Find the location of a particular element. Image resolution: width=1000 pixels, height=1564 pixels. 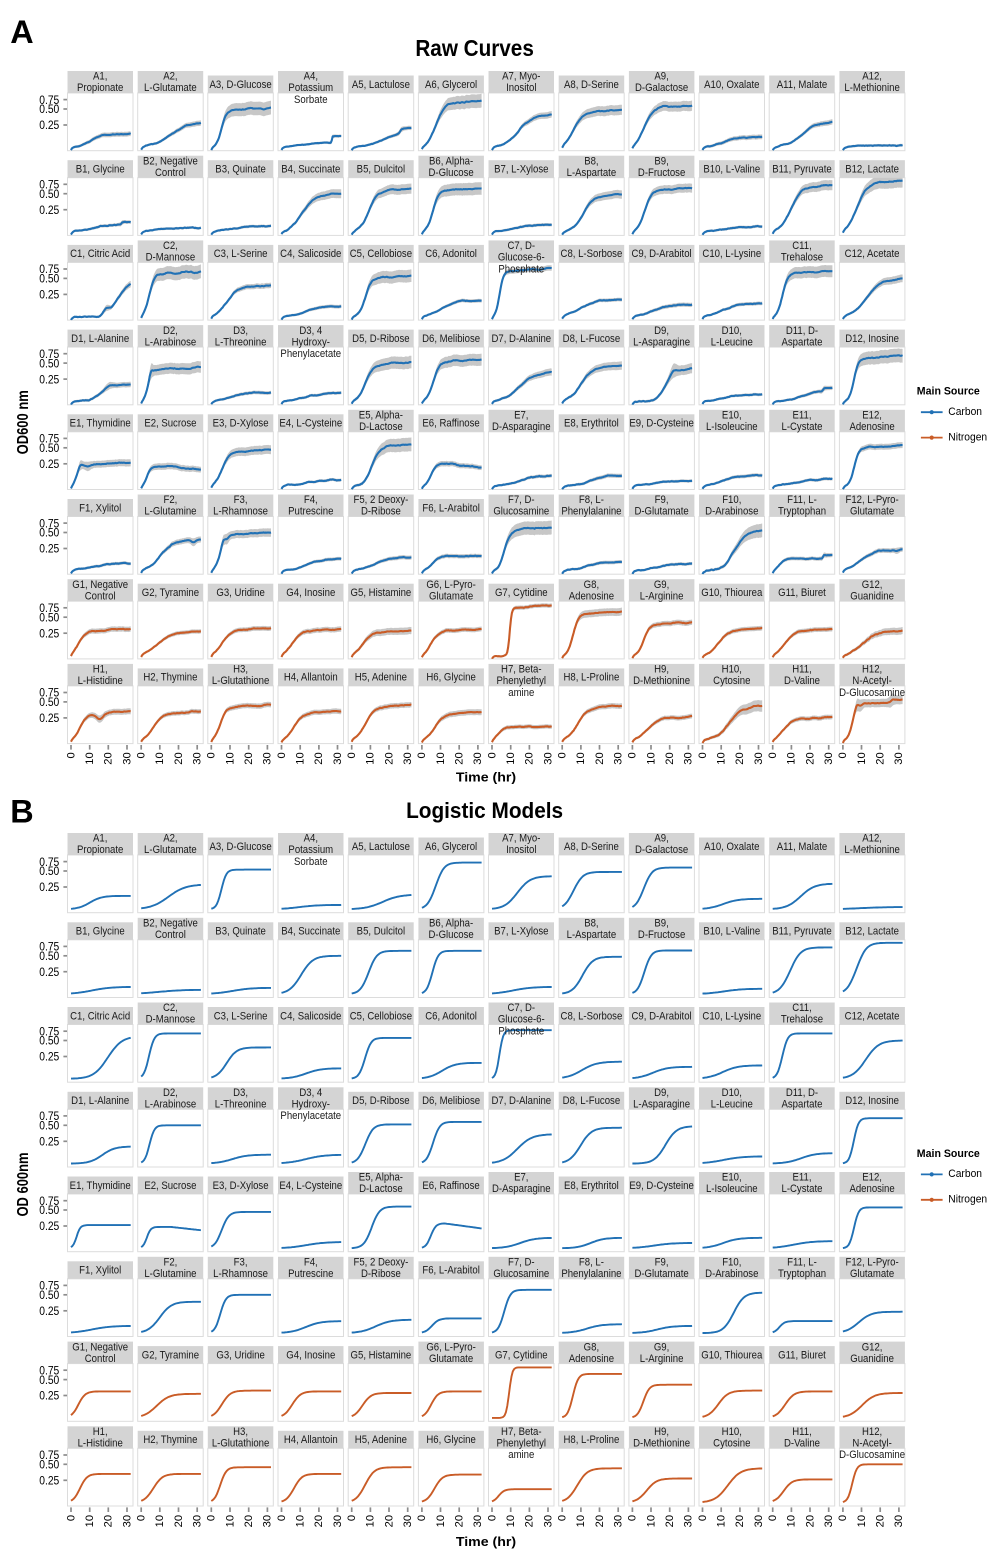

svg-text: L-Leucine is located at coordinates (732, 1105).